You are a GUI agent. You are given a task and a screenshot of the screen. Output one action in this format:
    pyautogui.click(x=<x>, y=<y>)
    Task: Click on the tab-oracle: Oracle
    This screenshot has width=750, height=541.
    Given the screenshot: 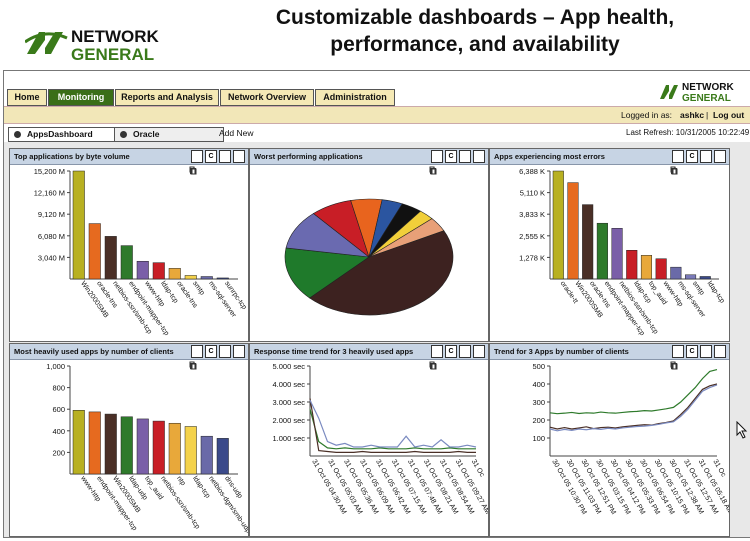 What is the action you would take?
    pyautogui.click(x=169, y=134)
    